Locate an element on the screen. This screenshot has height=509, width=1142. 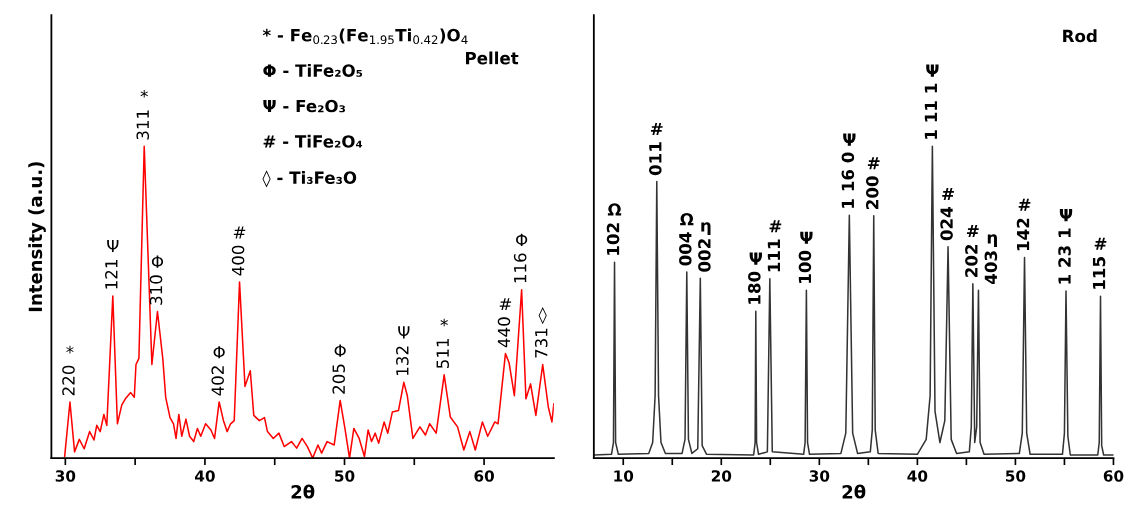
chart-title: Rod is located at coordinates (1080, 36).